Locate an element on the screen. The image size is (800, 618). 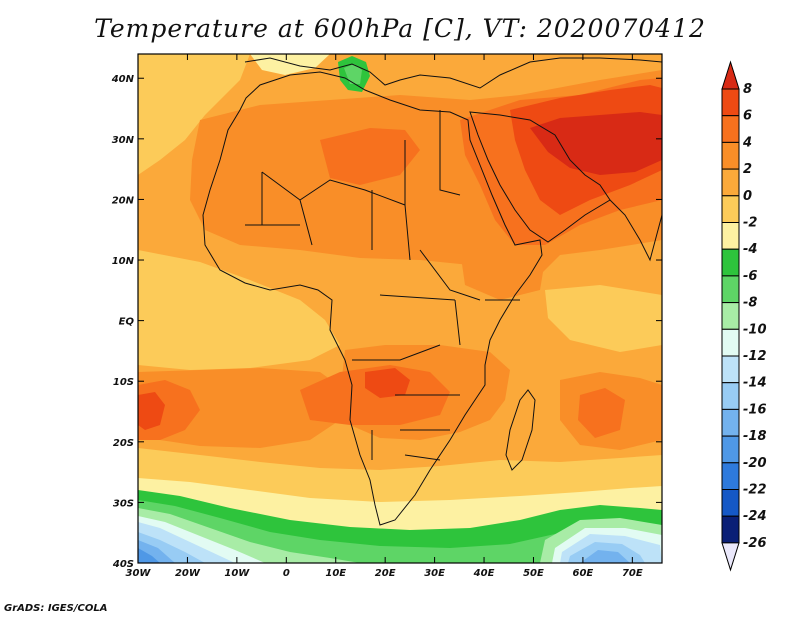
lat-tick-label: 40S is located at coordinates (123, 564).